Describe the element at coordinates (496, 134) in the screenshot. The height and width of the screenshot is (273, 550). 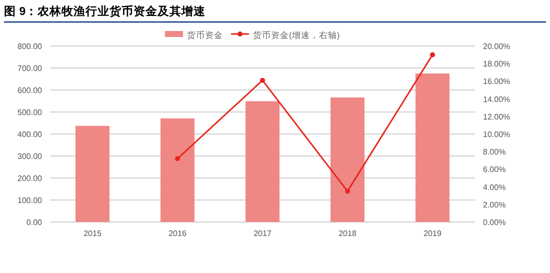
I see `y2-tick-label: 10.00%` at that location.